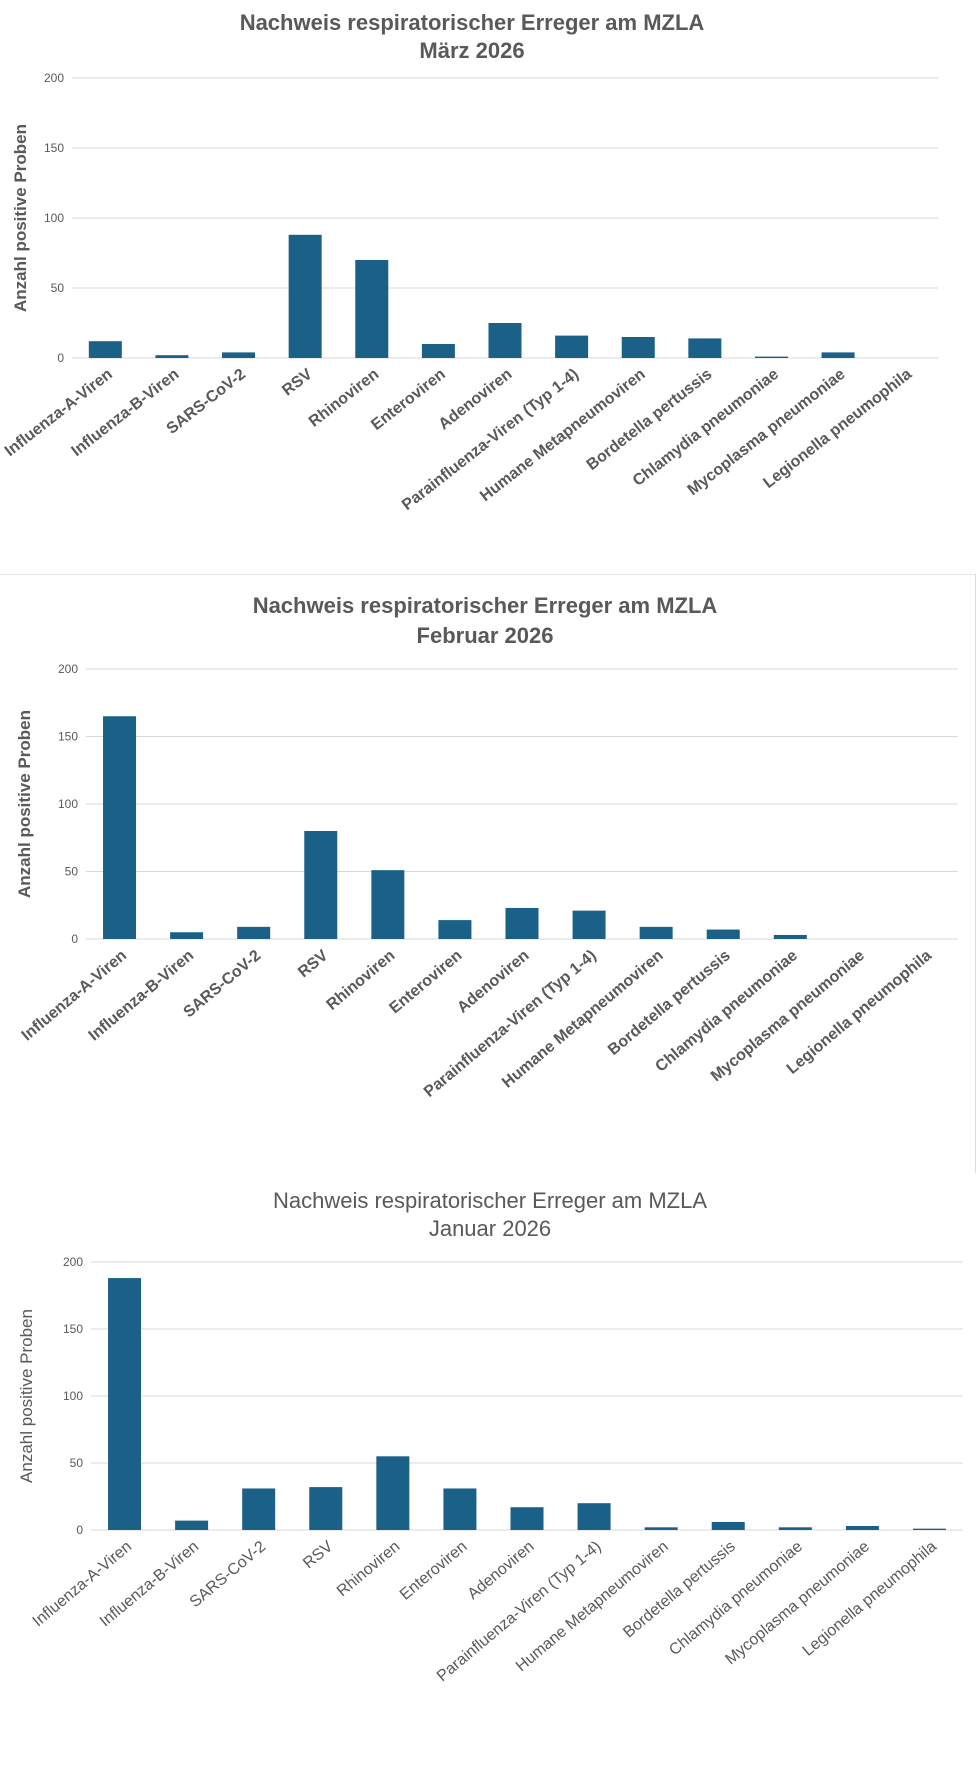 This screenshot has height=1768, width=980. Describe the element at coordinates (485, 635) in the screenshot. I see `chart-title-line2: Februar 2026` at that location.